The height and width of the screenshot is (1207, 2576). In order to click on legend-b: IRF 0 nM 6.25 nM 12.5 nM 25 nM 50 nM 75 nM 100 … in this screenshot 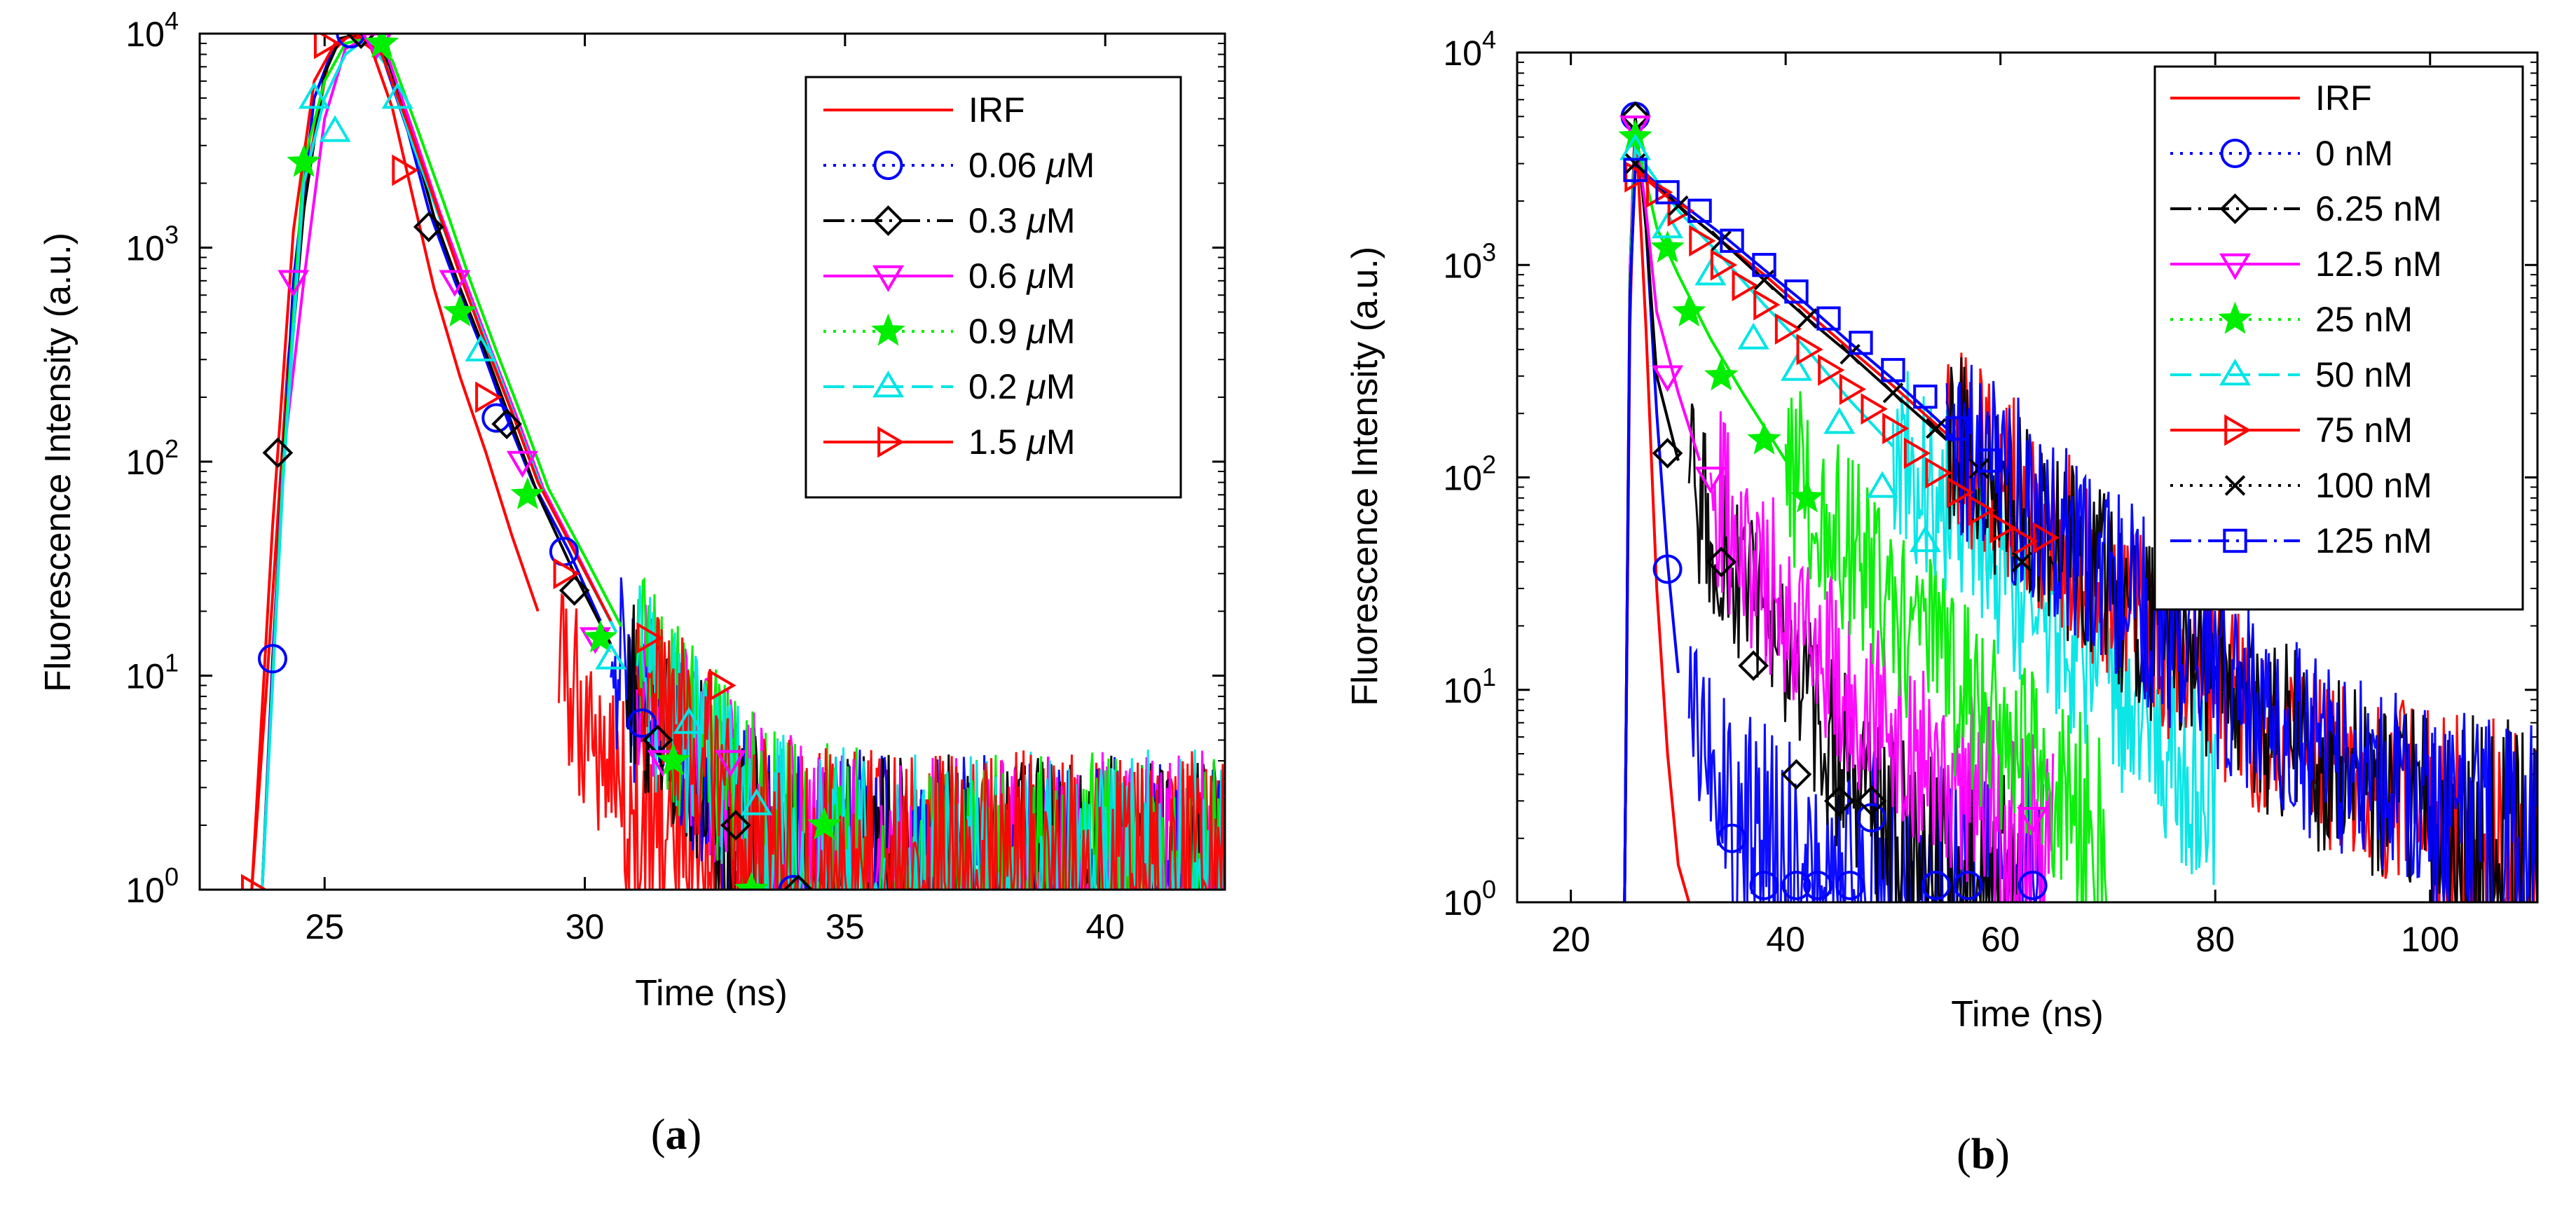, I will do `click(2339, 338)`.